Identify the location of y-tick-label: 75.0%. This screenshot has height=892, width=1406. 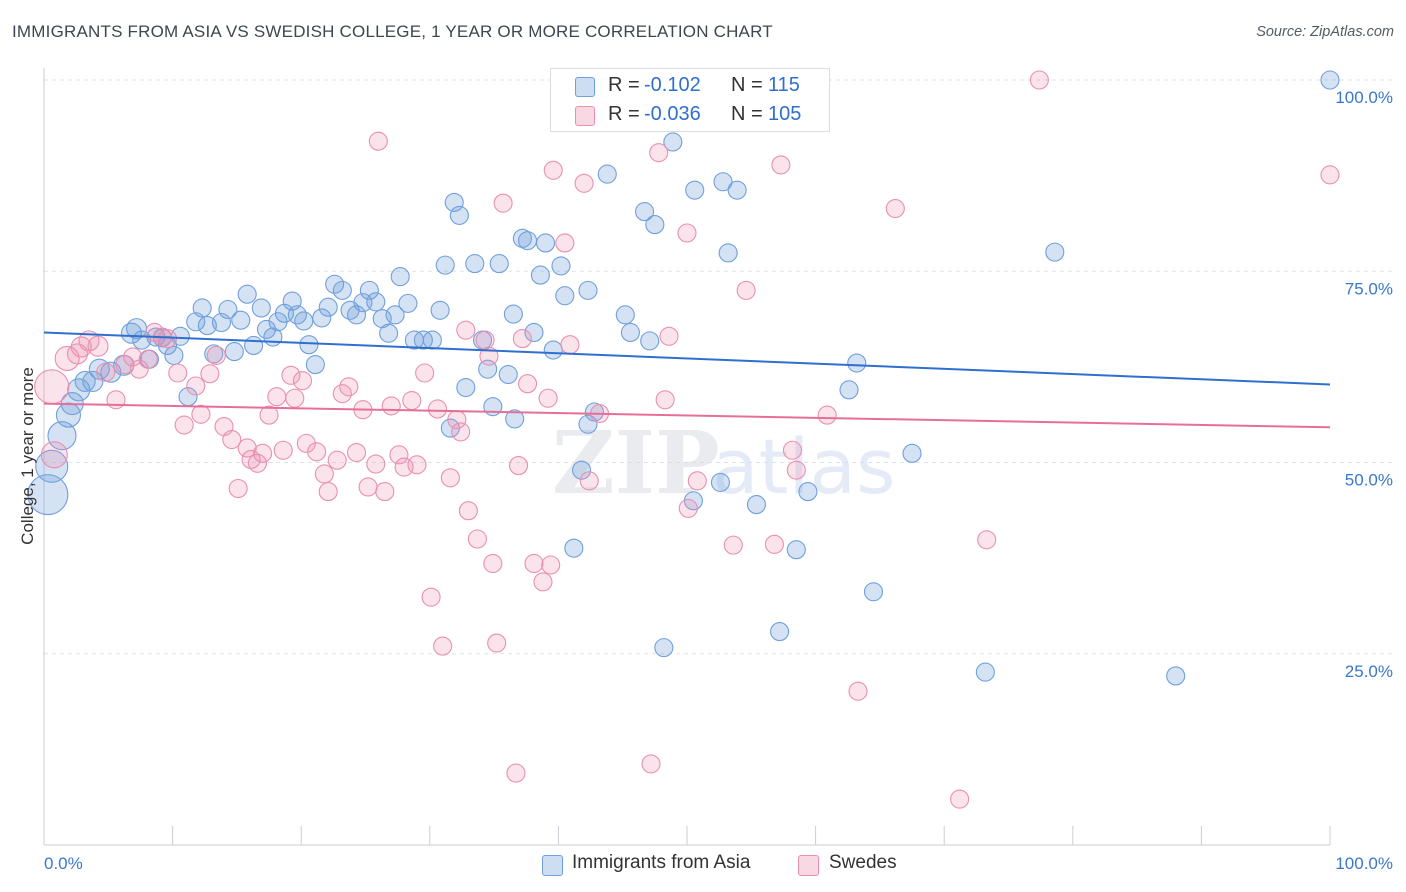
(1369, 288).